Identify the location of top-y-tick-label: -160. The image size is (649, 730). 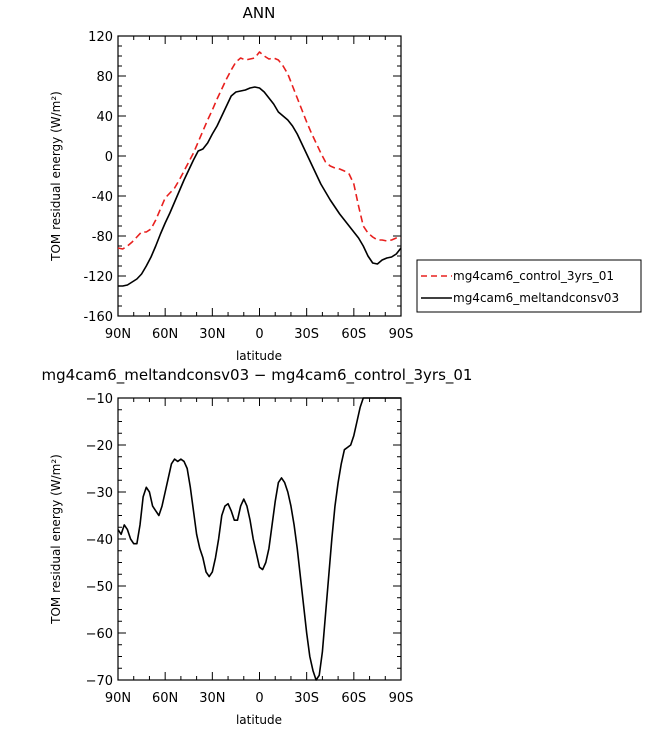
(98, 317).